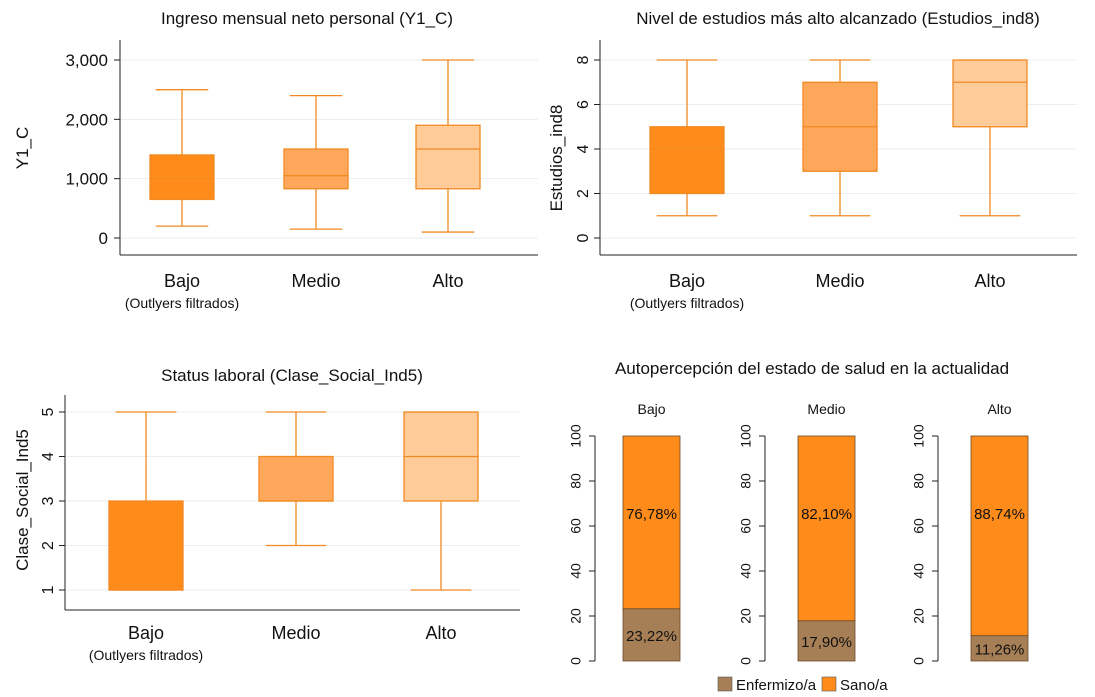 This screenshot has width=1095, height=697. Describe the element at coordinates (1000, 649) in the screenshot. I see `data-label: 11,26%` at that location.